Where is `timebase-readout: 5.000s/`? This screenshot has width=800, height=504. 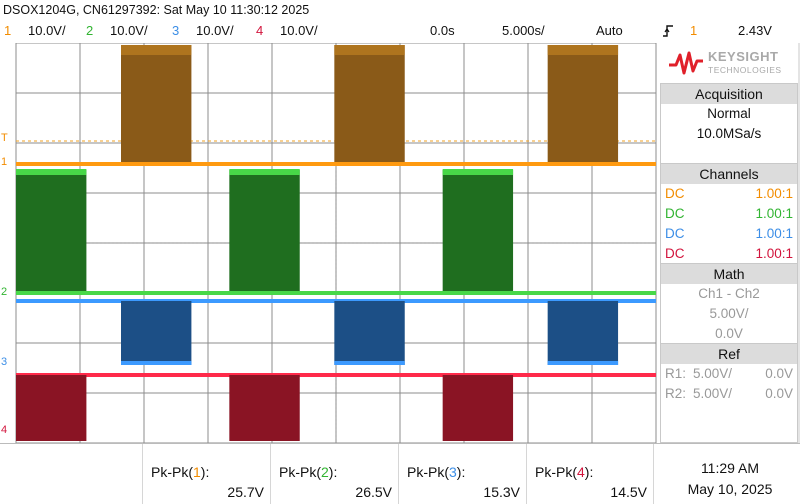
timebase-readout: 5.000s/ is located at coordinates (523, 30).